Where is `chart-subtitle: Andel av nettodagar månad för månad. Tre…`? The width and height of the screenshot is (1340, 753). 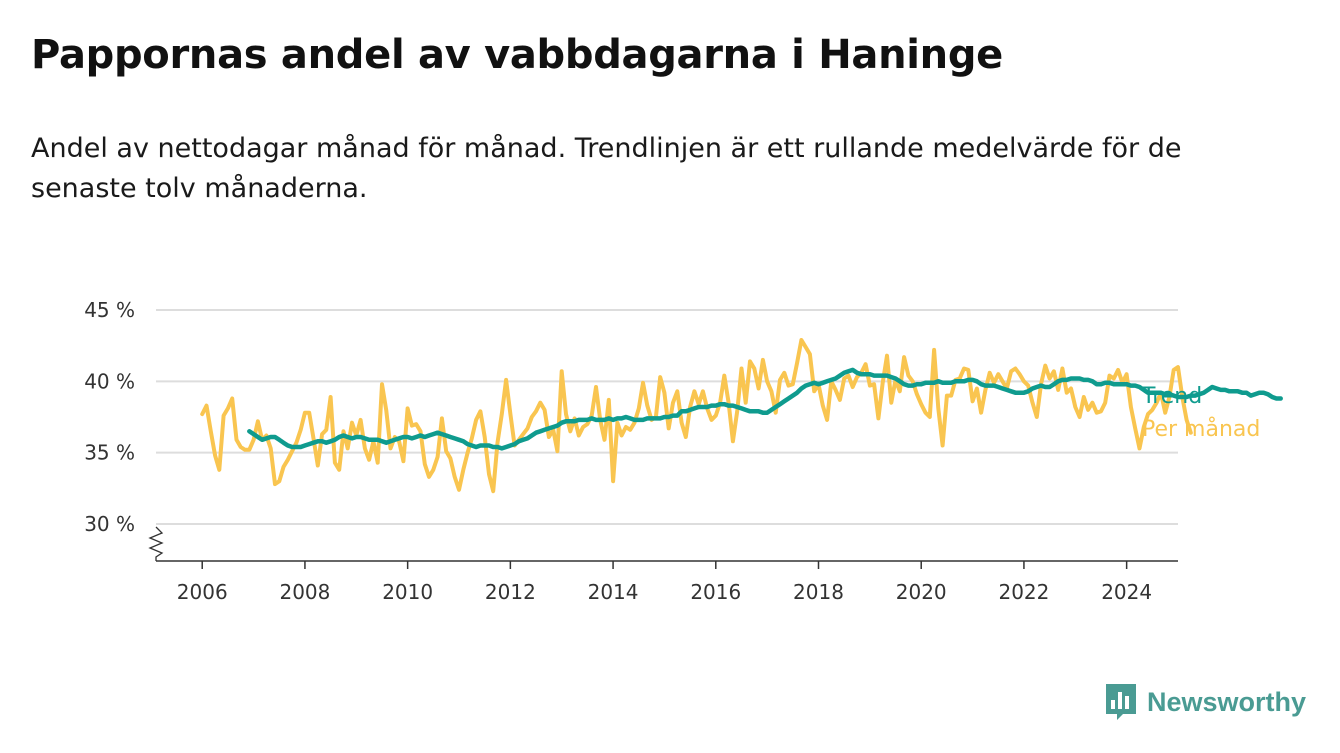
chart-subtitle: Andel av nettodagar månad för månad. Tre… is located at coordinates (606, 168).